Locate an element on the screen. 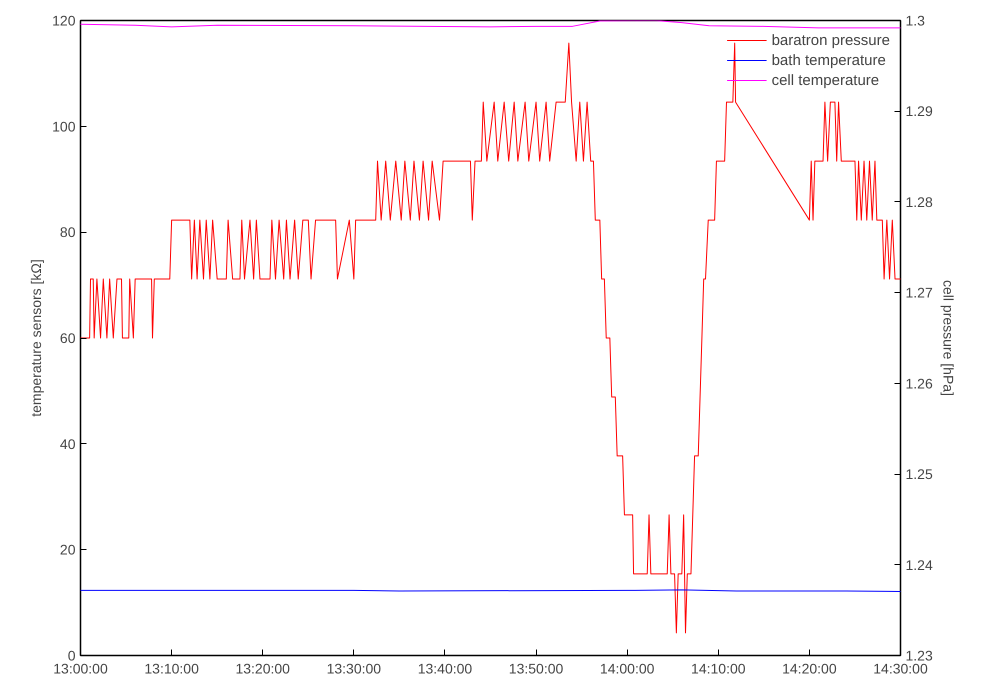 Image resolution: width=1000 pixels, height=700 pixels. legend-label: bath temperature is located at coordinates (829, 60).